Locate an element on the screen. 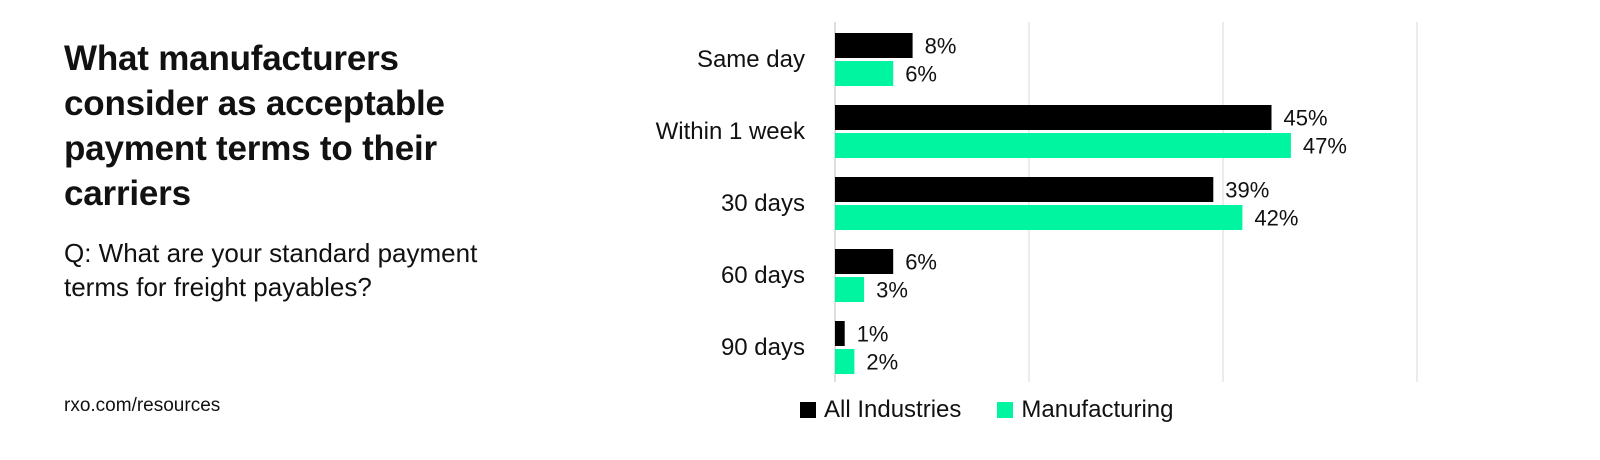  legend-swatch-all-industries is located at coordinates (808, 410).